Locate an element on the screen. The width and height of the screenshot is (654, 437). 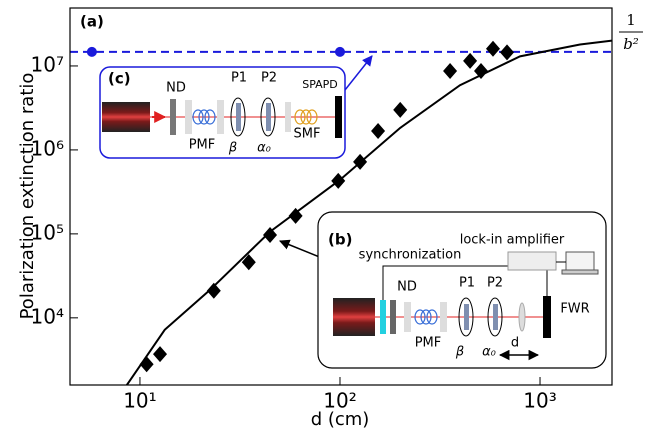
x-axis-label: d (cm) is located at coordinates (340, 419).